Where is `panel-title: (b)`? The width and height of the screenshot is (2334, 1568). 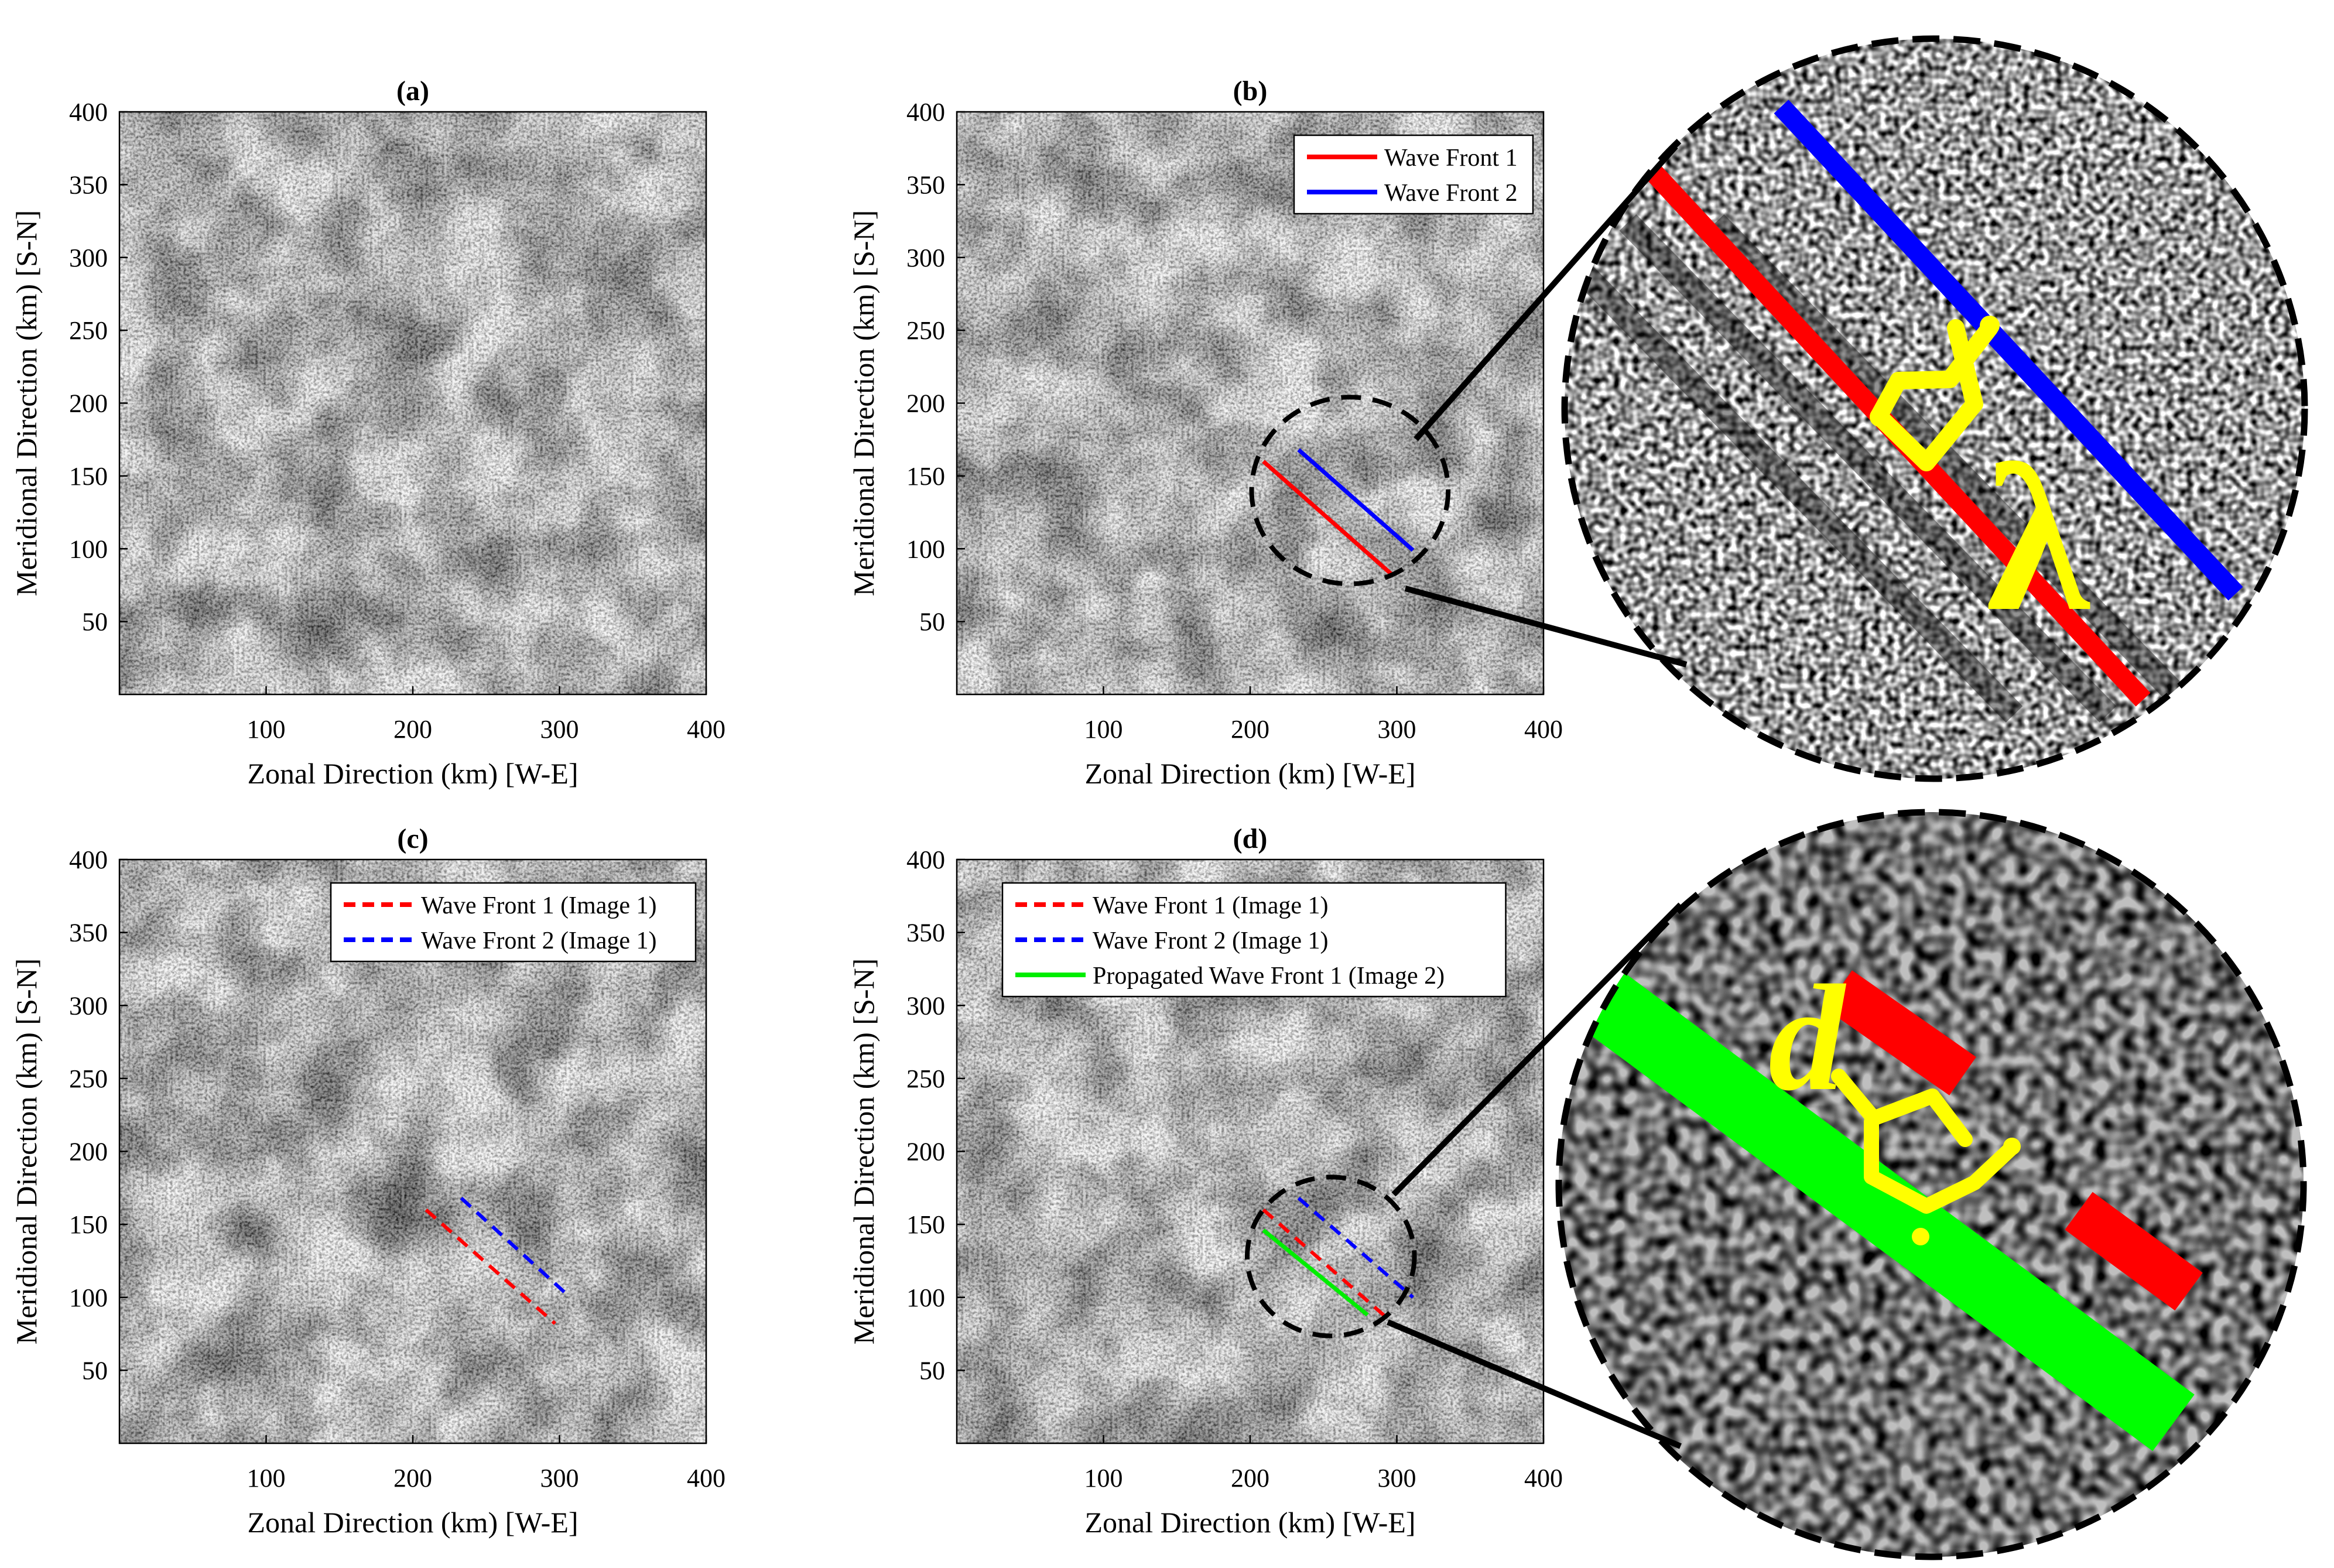 panel-title: (b) is located at coordinates (1250, 91).